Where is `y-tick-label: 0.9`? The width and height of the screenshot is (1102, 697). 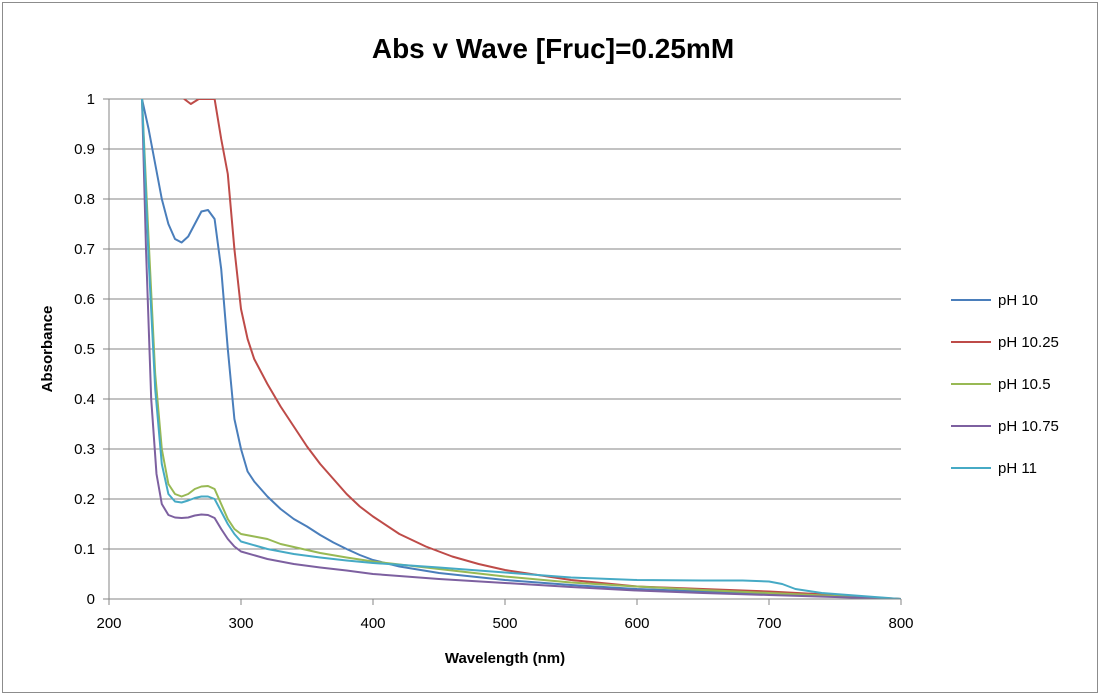
y-tick-label: 0.9 is located at coordinates (84, 149).